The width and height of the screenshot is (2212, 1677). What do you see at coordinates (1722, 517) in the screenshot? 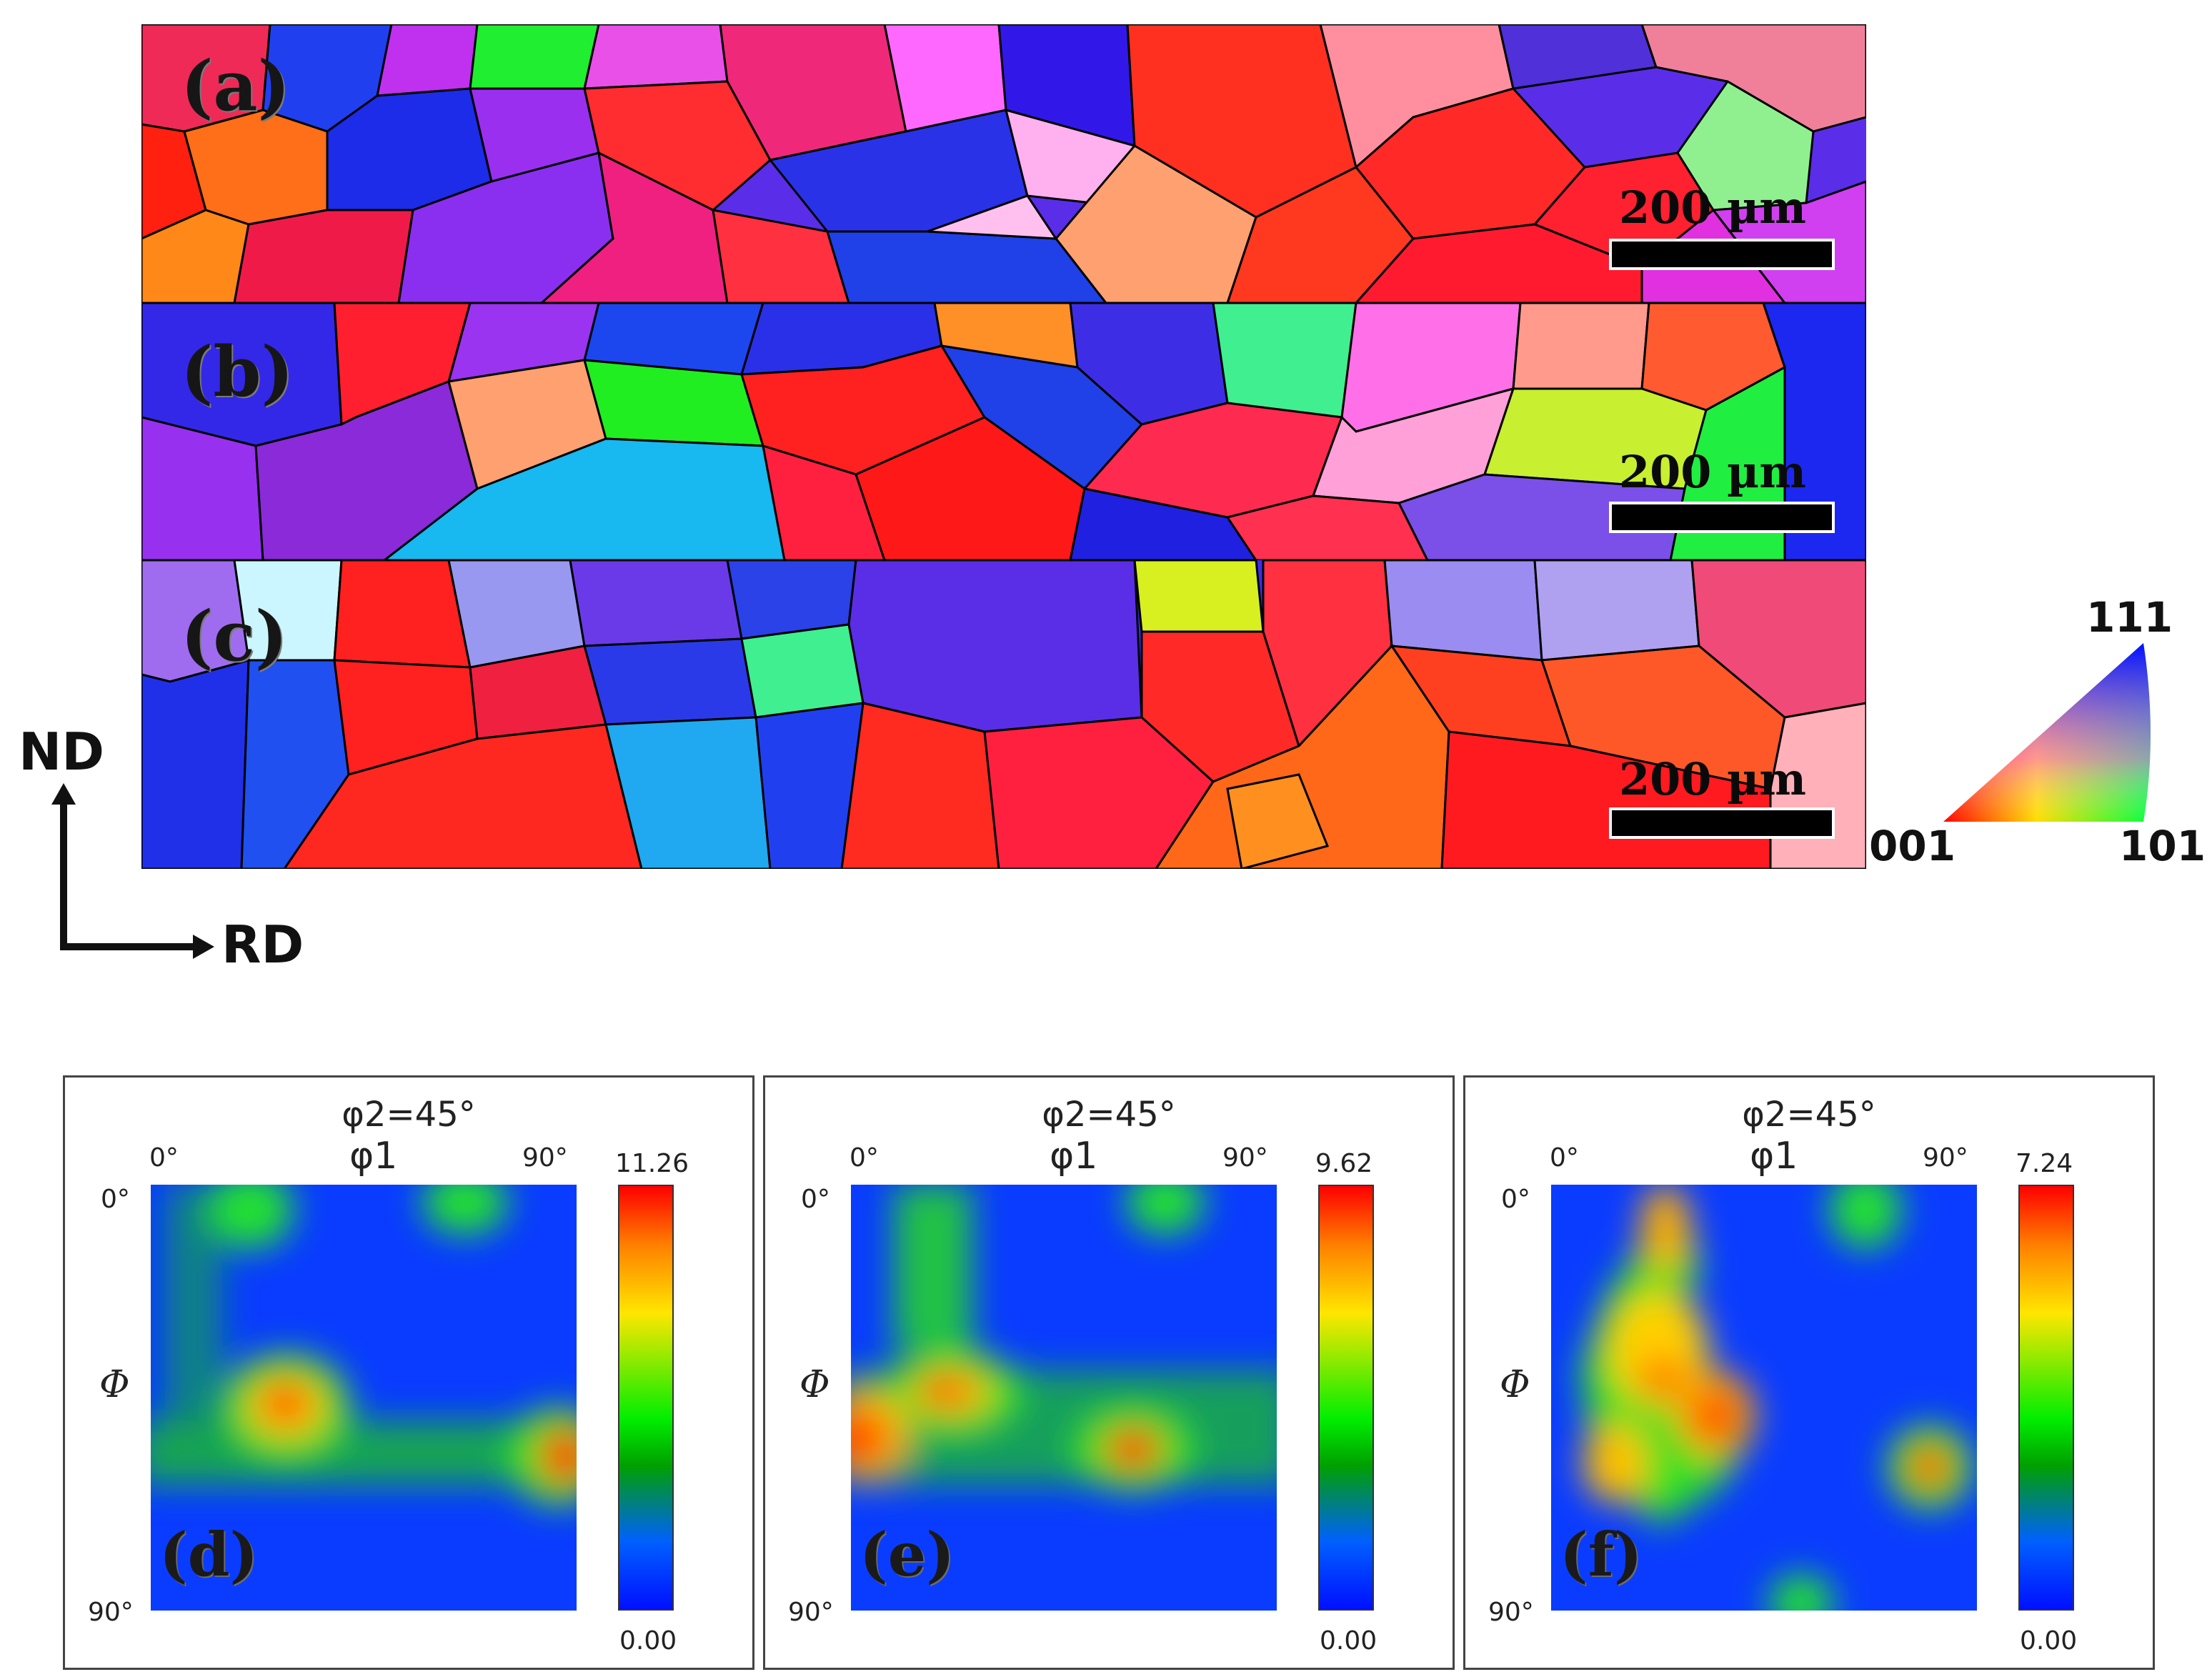
I see `scalebar-b` at bounding box center [1722, 517].